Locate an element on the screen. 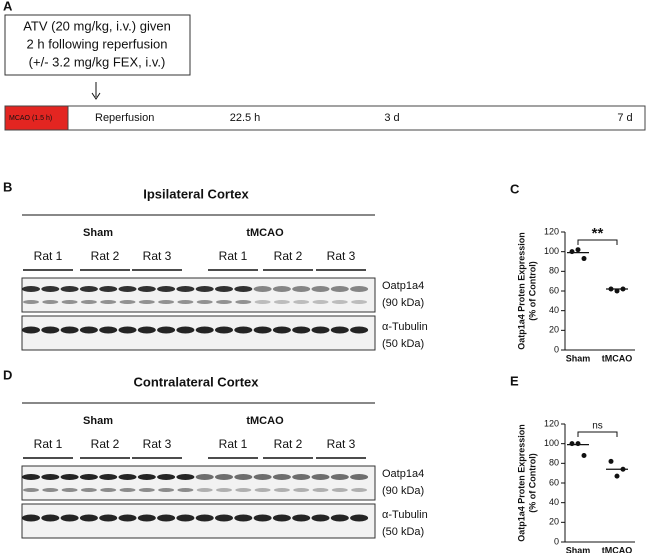  timeline is located at coordinates (325, 118).